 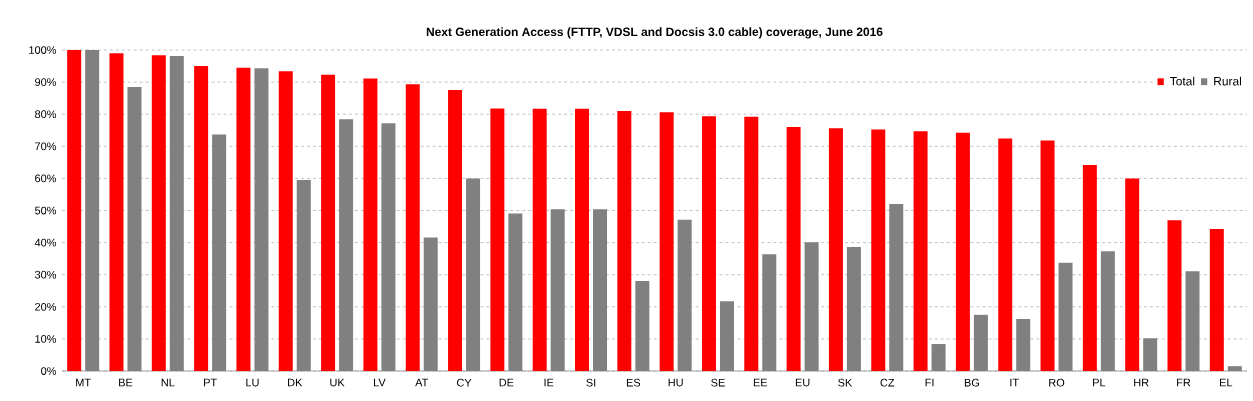 I want to click on y-tick-label: 20%, so click(x=46, y=306).